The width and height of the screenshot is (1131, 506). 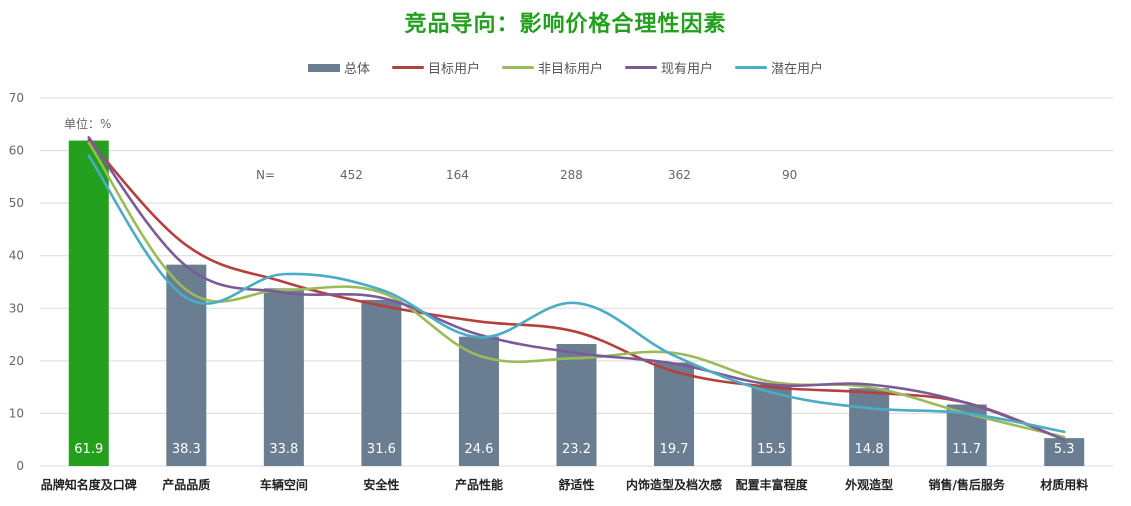 I want to click on x-category-label: 销售/售后服务, so click(x=966, y=484).